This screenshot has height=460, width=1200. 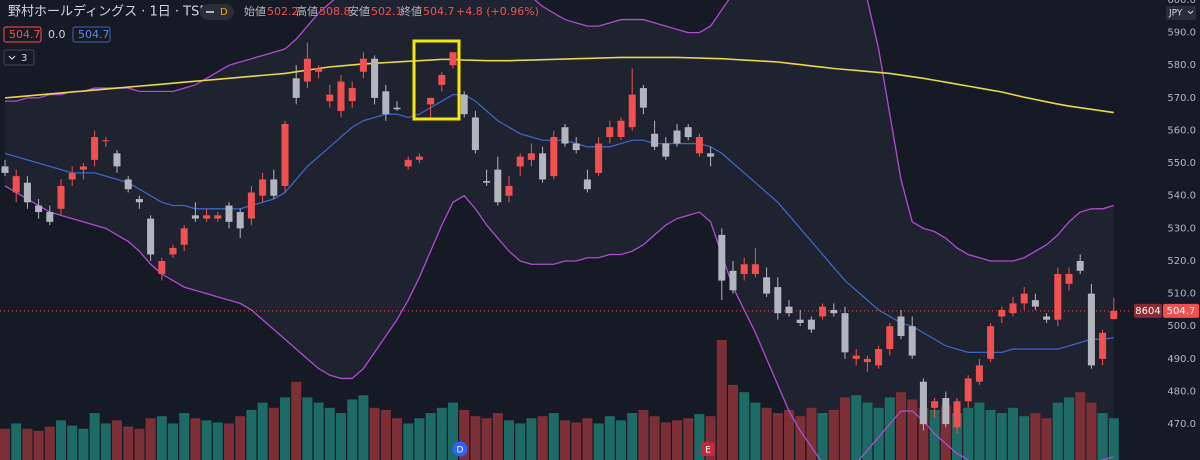 What do you see at coordinates (57, 34) in the screenshot?
I see `indicator-value: 0.0` at bounding box center [57, 34].